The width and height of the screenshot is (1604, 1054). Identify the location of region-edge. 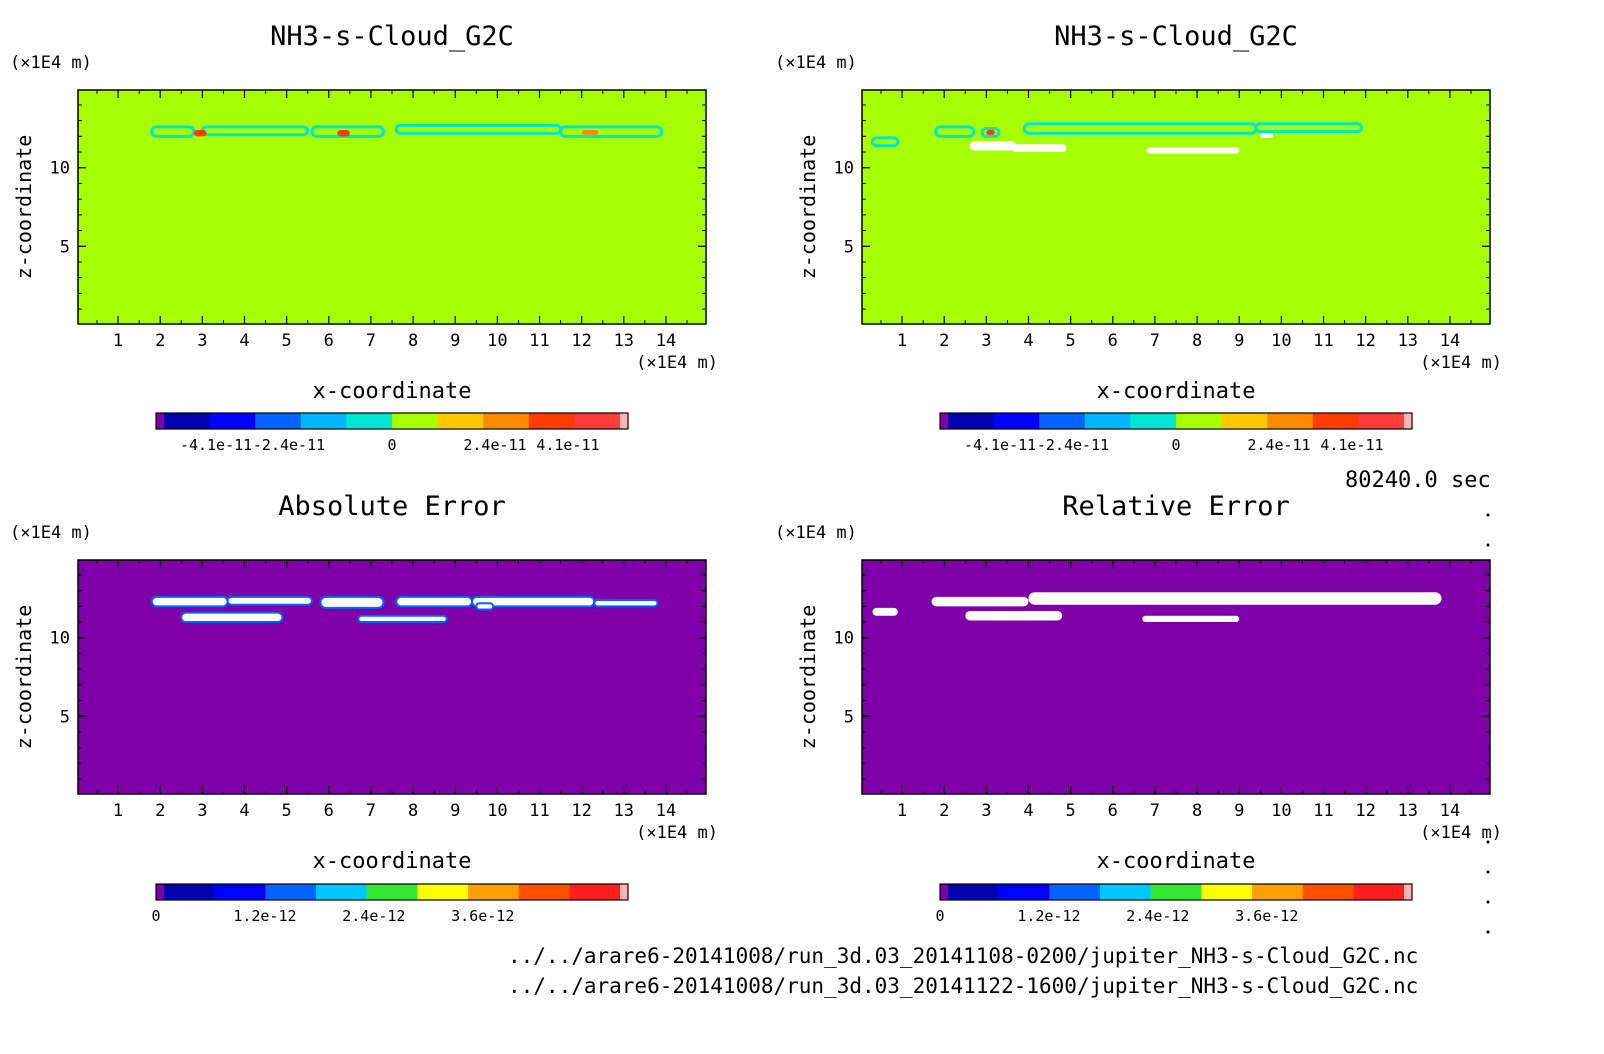
(269, 600).